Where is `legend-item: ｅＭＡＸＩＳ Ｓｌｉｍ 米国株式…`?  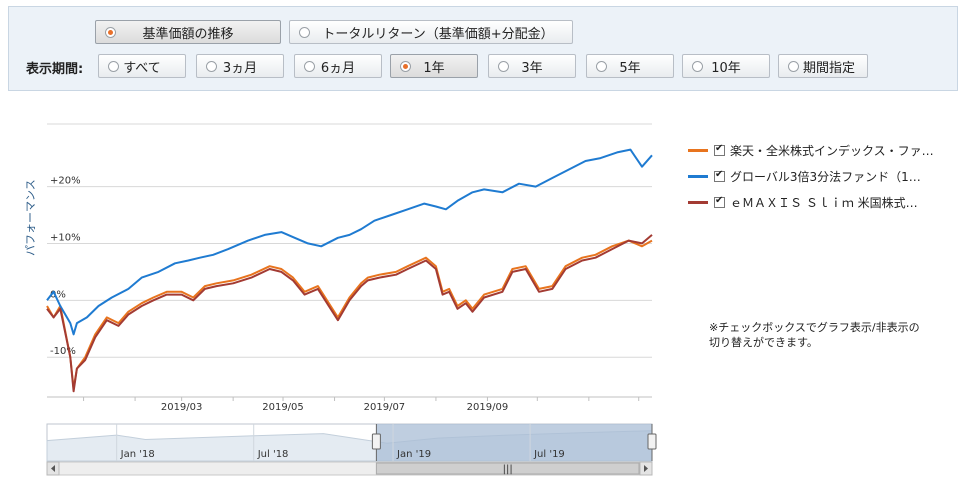 legend-item: ｅＭＡＸＩＳ Ｓｌｉｍ 米国株式… is located at coordinates (823, 202).